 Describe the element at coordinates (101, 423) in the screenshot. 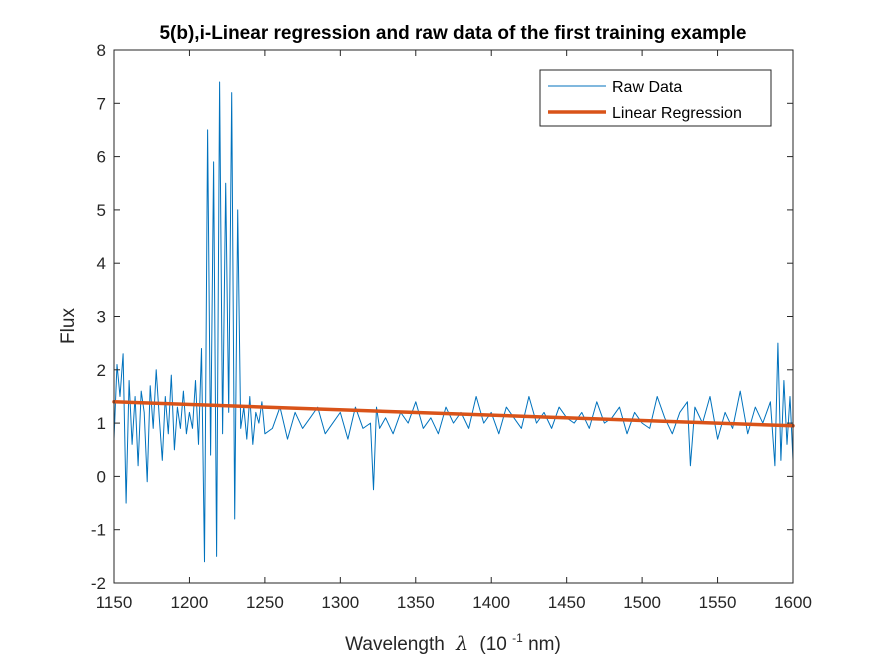

I see `y-tick-label: 1` at that location.